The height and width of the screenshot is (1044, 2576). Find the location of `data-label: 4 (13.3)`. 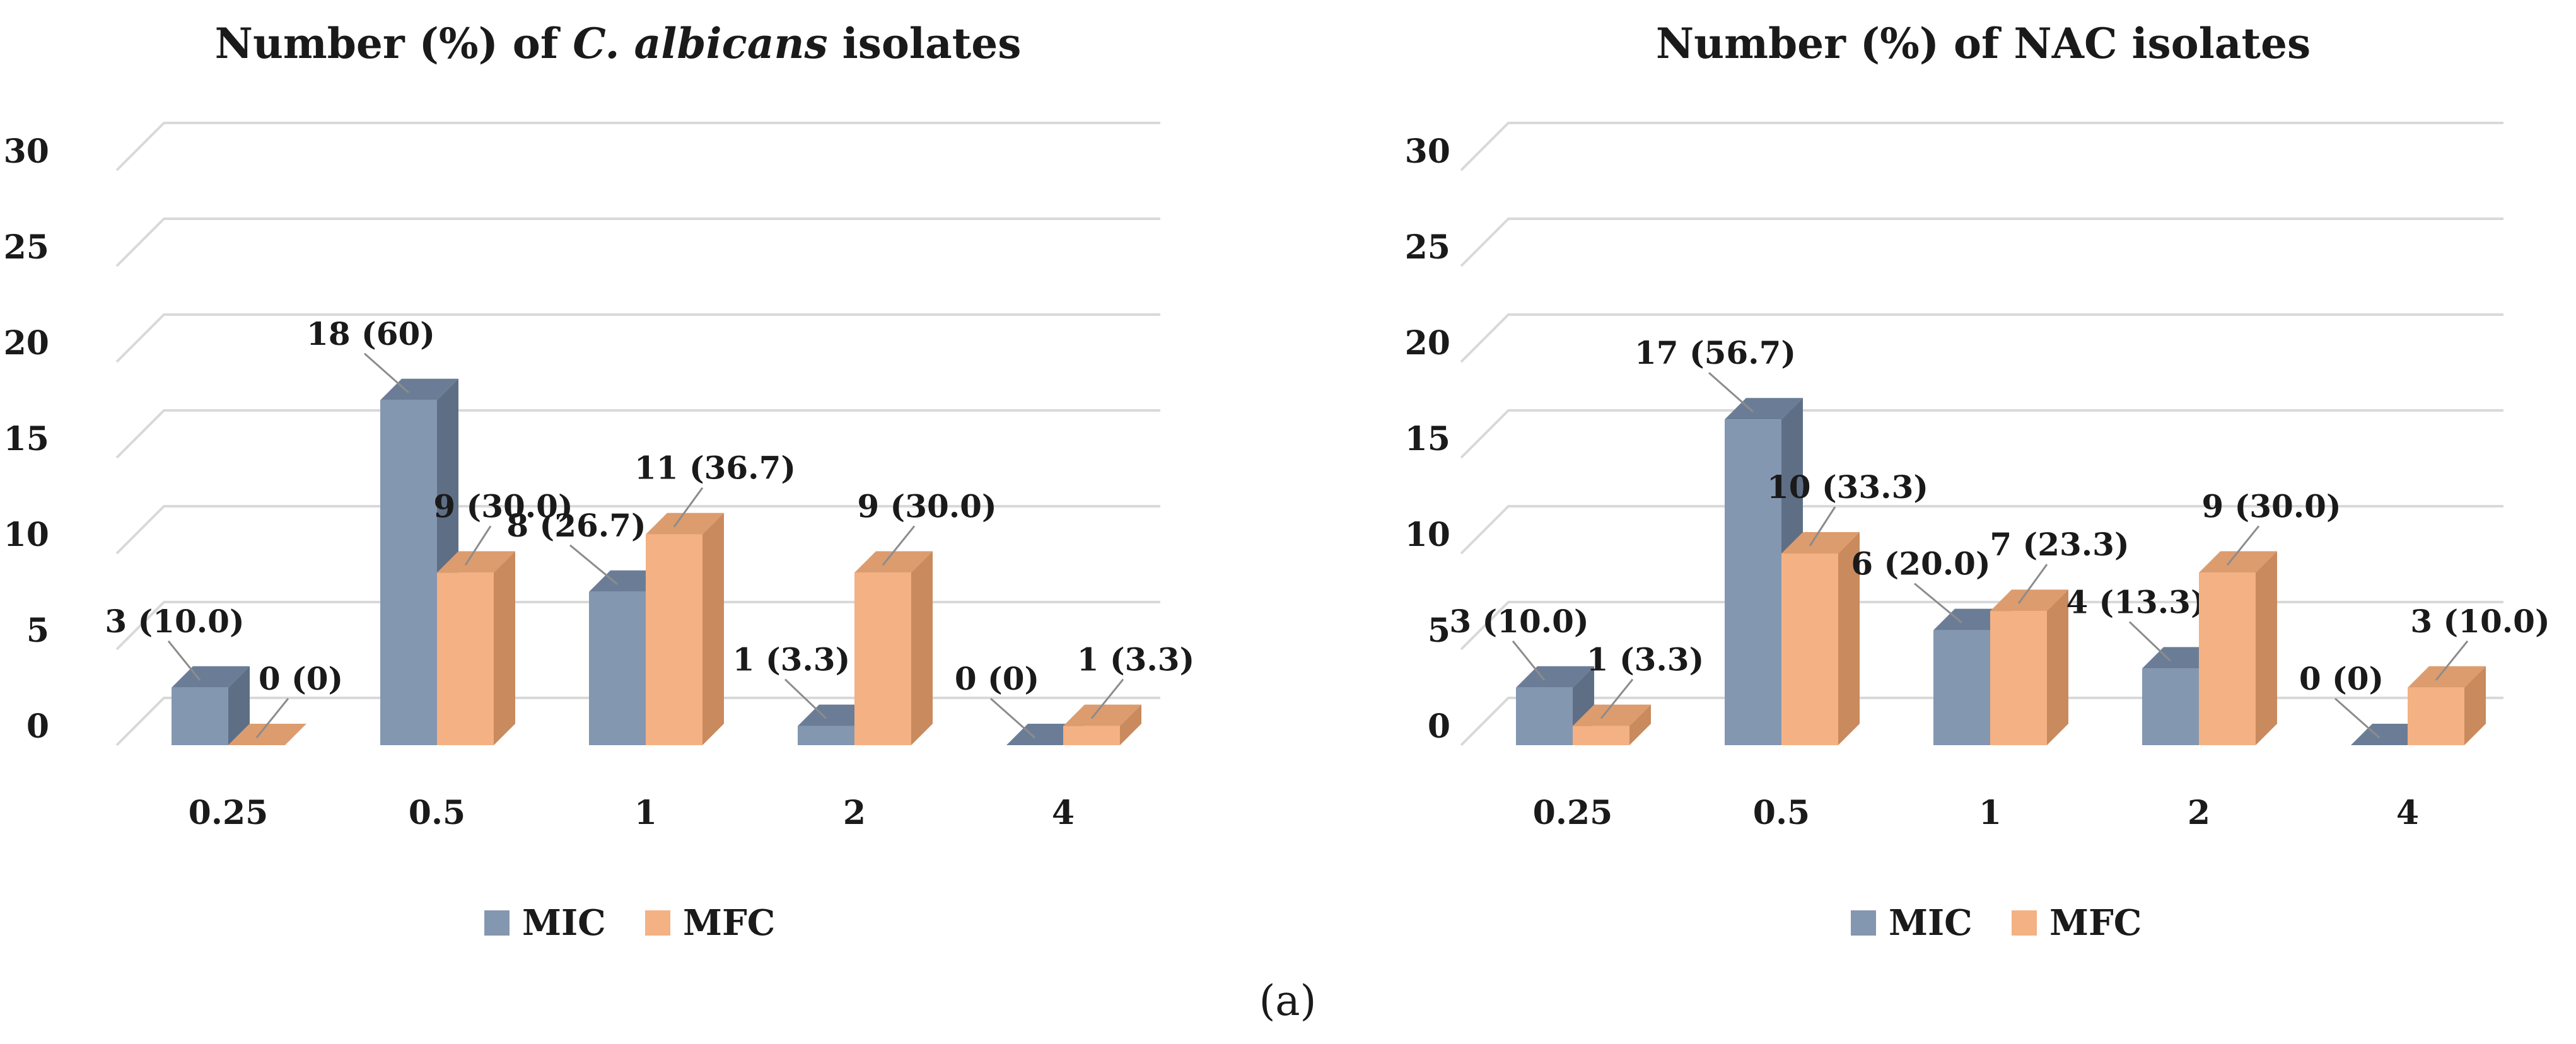

data-label: 4 (13.3) is located at coordinates (2136, 601).